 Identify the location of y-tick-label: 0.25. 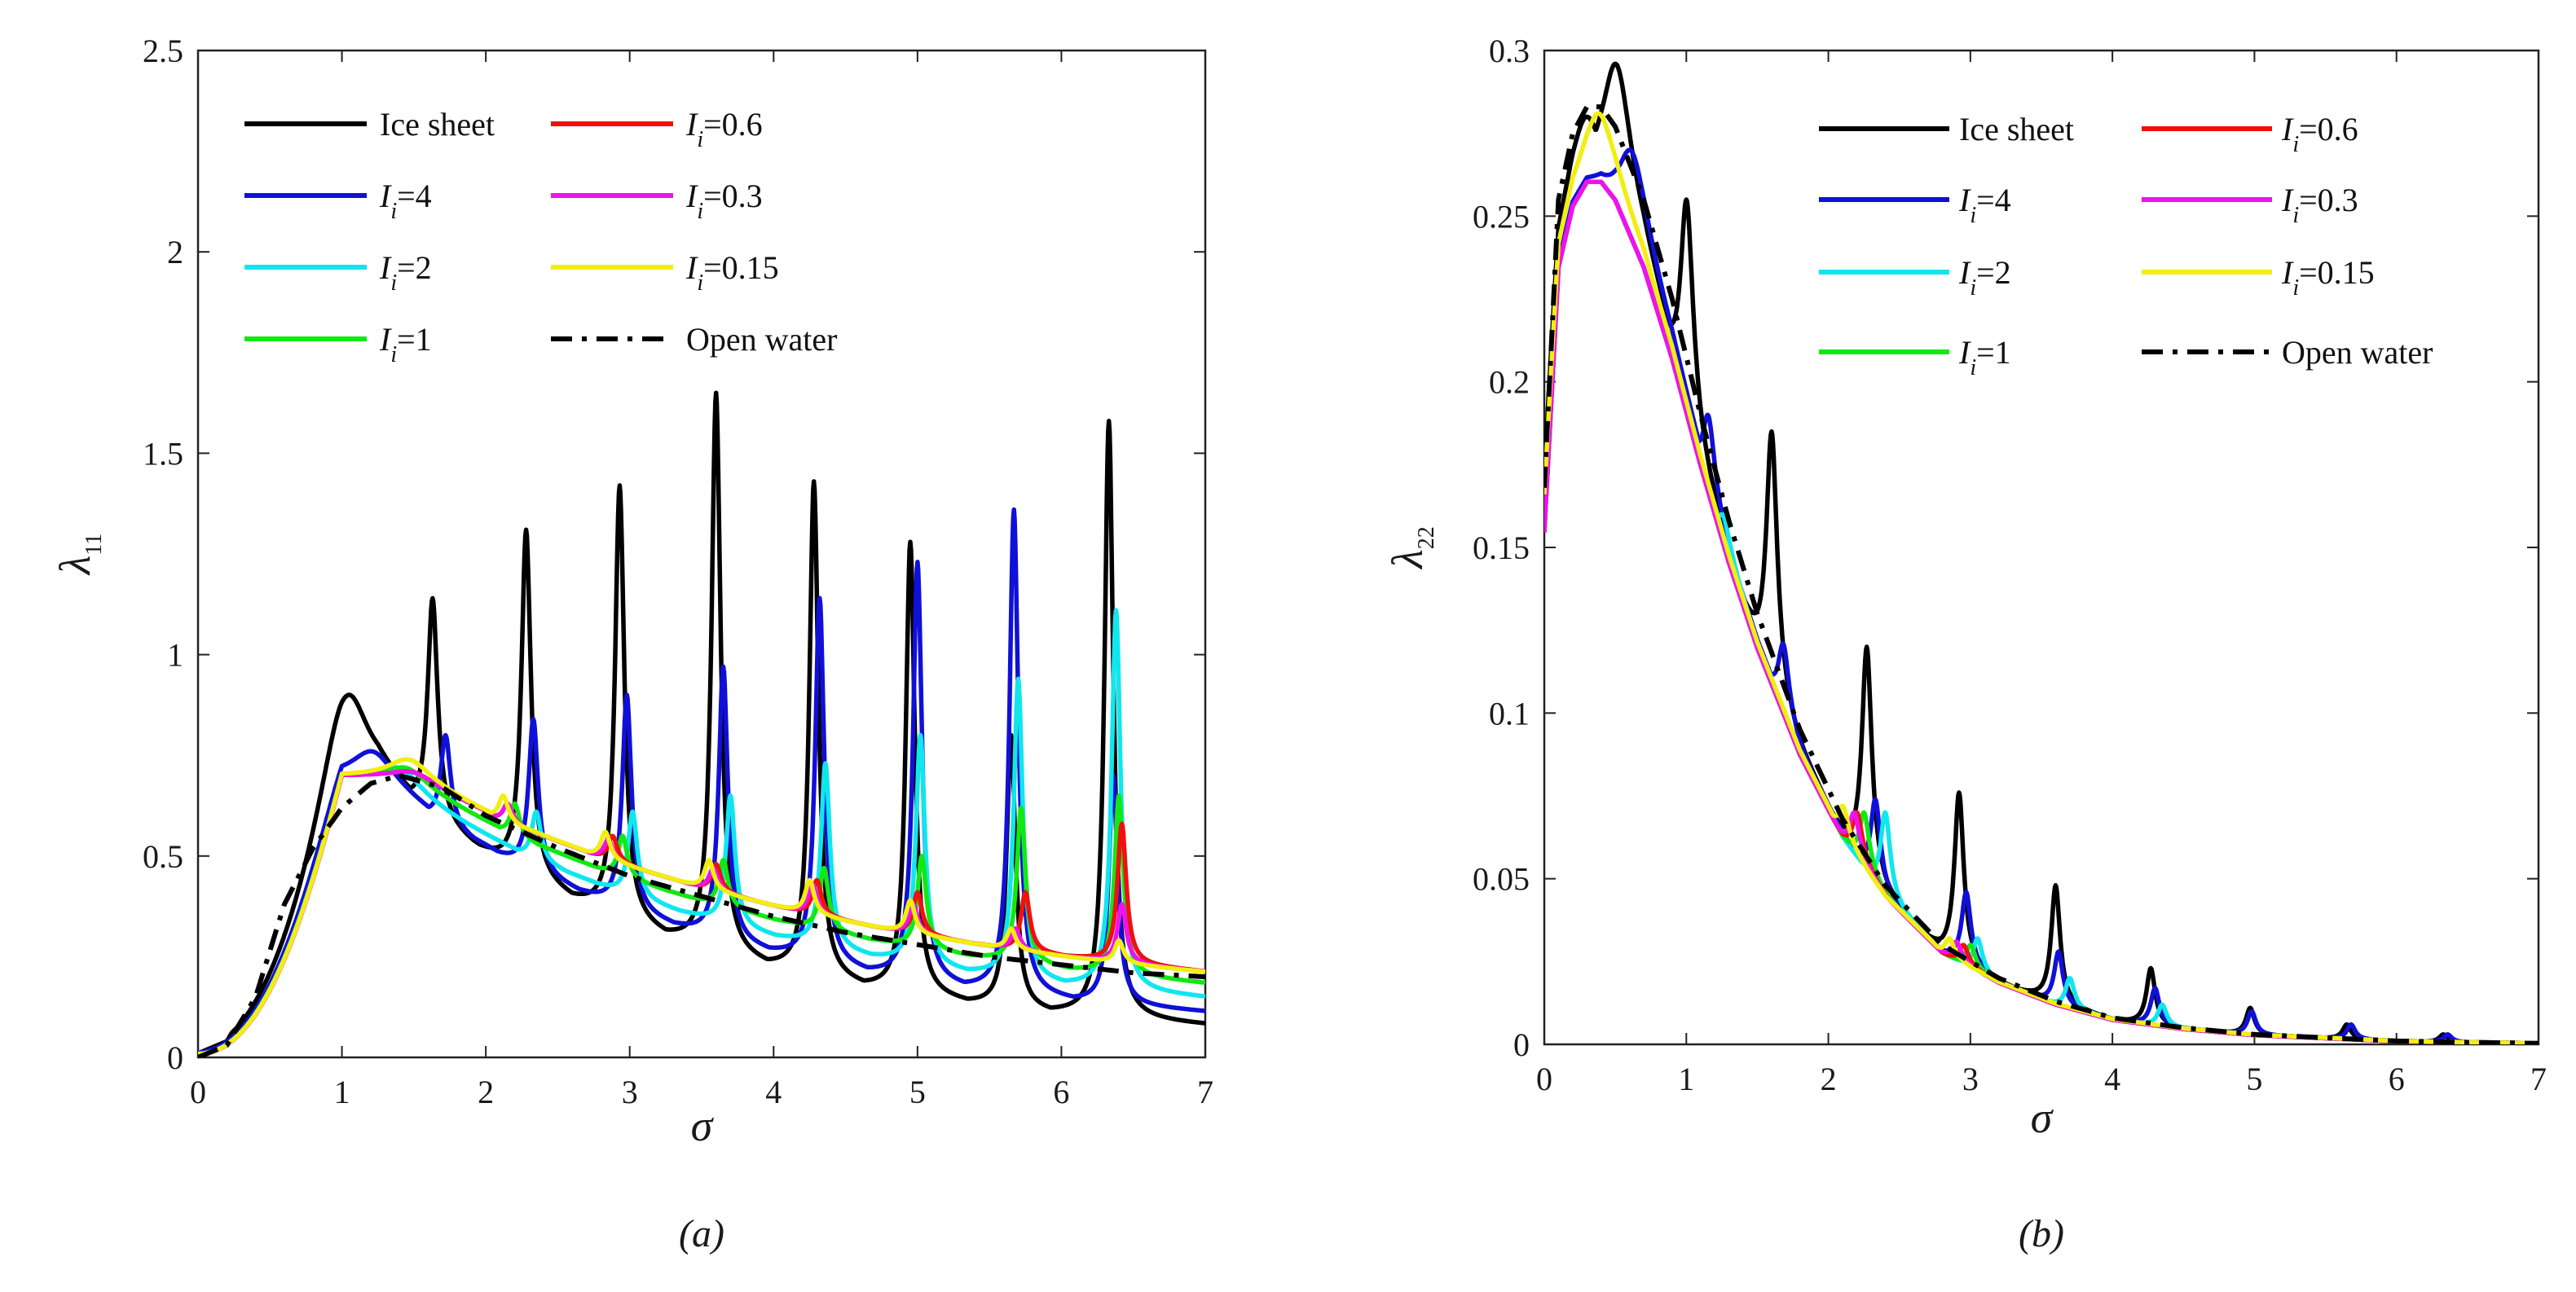
(1502, 216).